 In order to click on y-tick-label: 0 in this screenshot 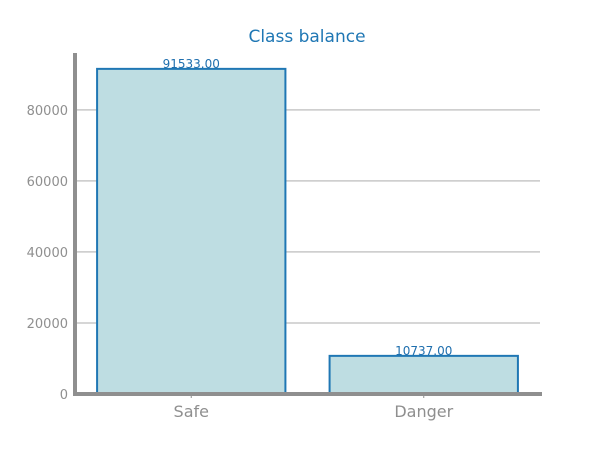, I will do `click(64, 395)`.